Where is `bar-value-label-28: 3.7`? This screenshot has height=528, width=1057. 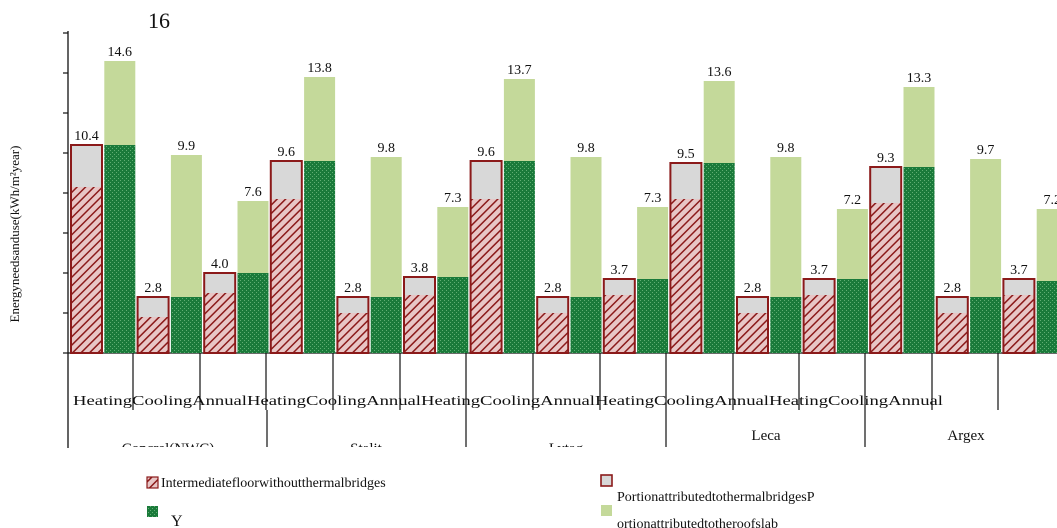
bar-value-label-28: 3.7 is located at coordinates (1019, 270).